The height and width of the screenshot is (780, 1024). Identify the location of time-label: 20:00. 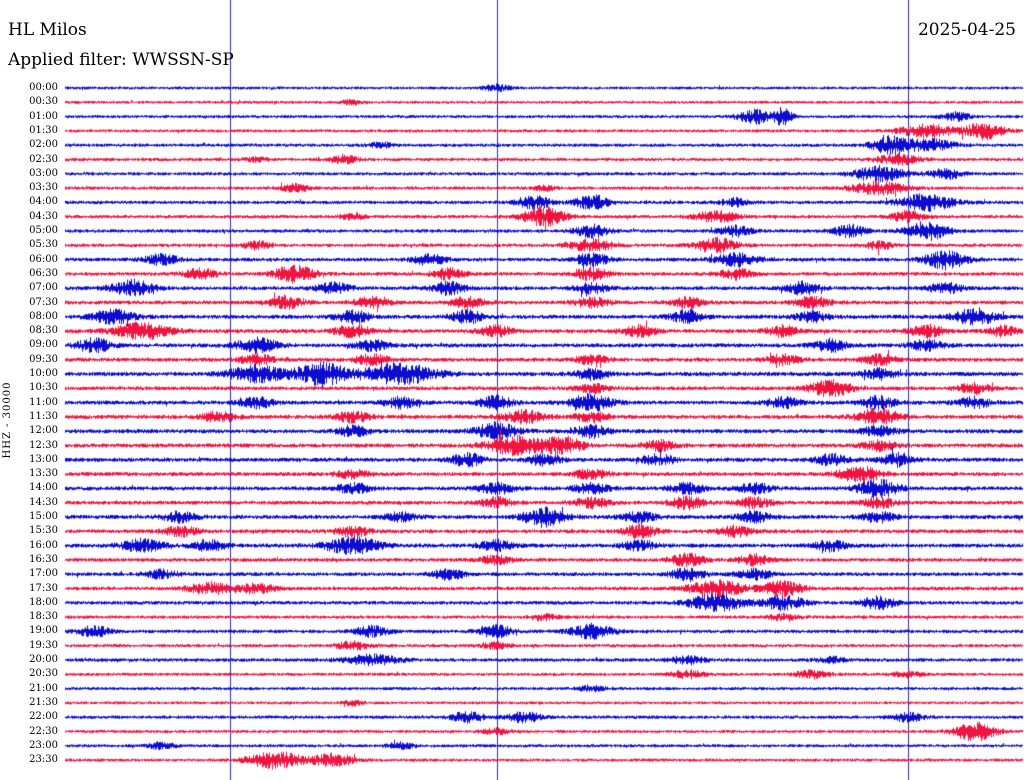
(43, 659).